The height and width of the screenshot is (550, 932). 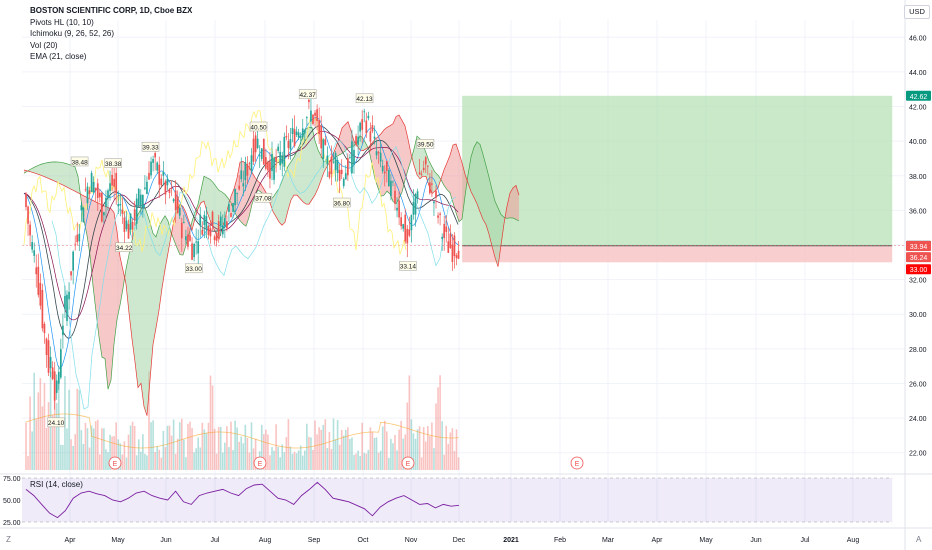 What do you see at coordinates (658, 540) in the screenshot?
I see `time-tick: Apr` at bounding box center [658, 540].